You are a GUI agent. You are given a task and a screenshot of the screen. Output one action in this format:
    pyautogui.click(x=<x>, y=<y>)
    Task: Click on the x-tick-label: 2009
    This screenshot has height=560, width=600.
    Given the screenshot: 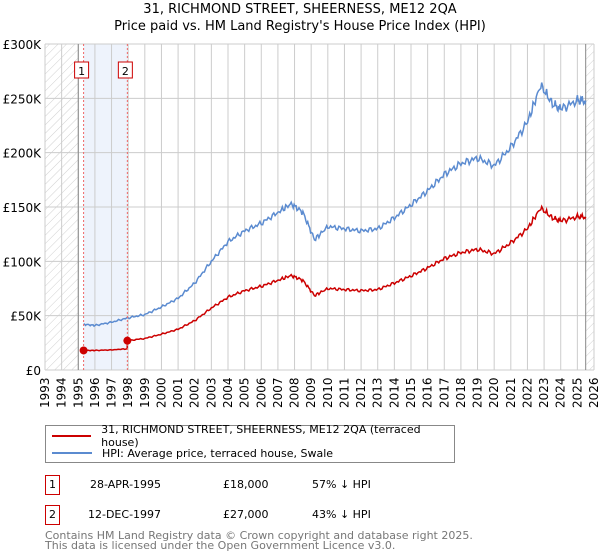 What is the action you would take?
    pyautogui.click(x=311, y=392)
    